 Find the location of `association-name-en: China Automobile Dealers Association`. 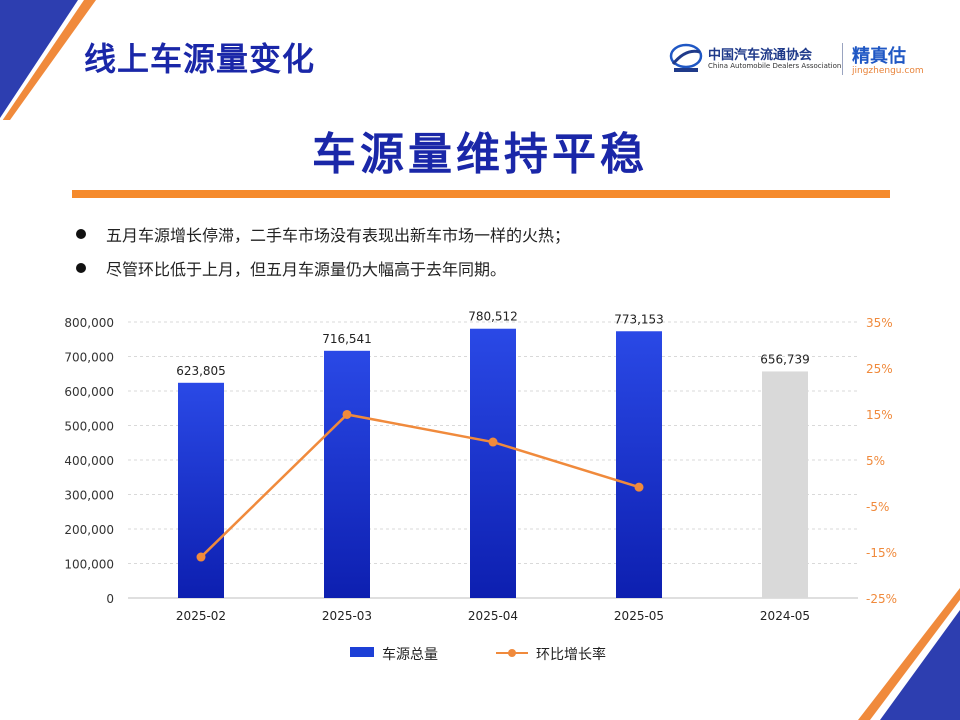

association-name-en: China Automobile Dealers Association is located at coordinates (775, 66).